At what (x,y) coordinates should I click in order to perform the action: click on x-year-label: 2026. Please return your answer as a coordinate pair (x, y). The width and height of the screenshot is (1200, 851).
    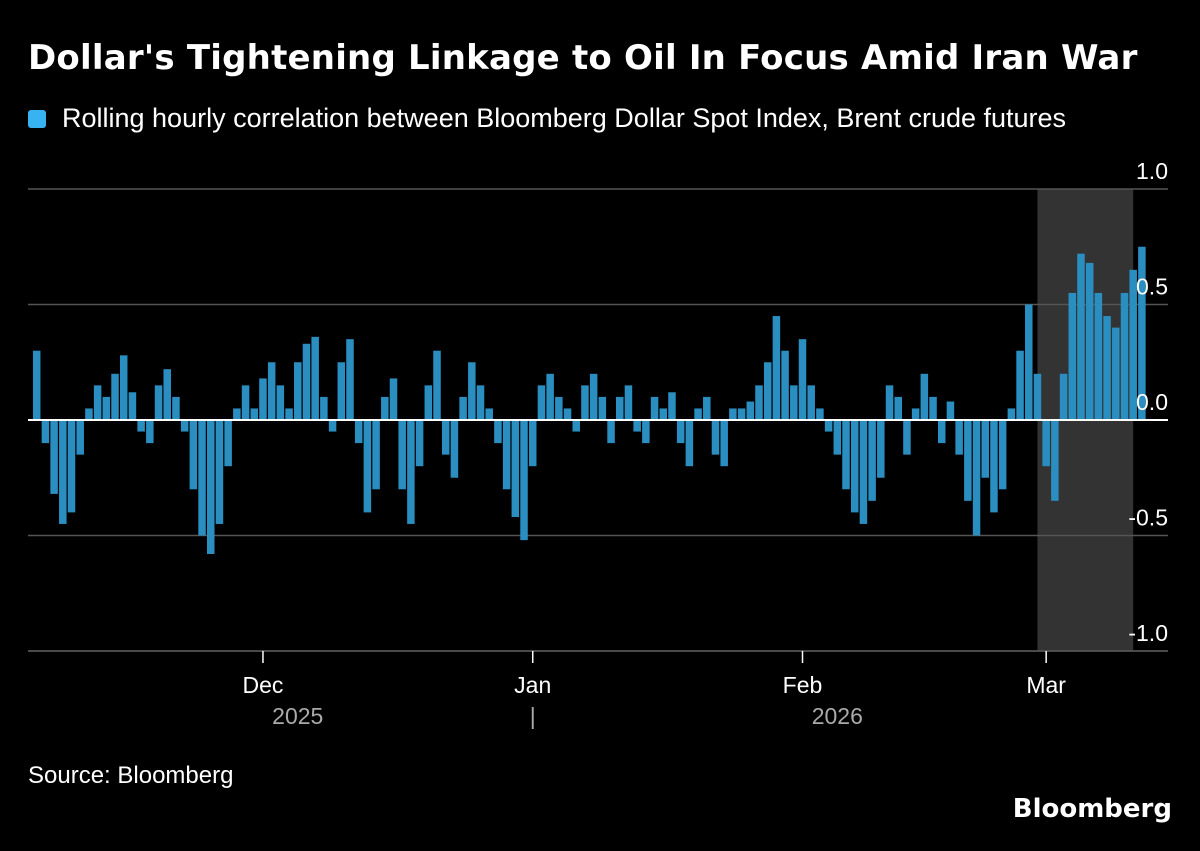
    Looking at the image, I should click on (837, 716).